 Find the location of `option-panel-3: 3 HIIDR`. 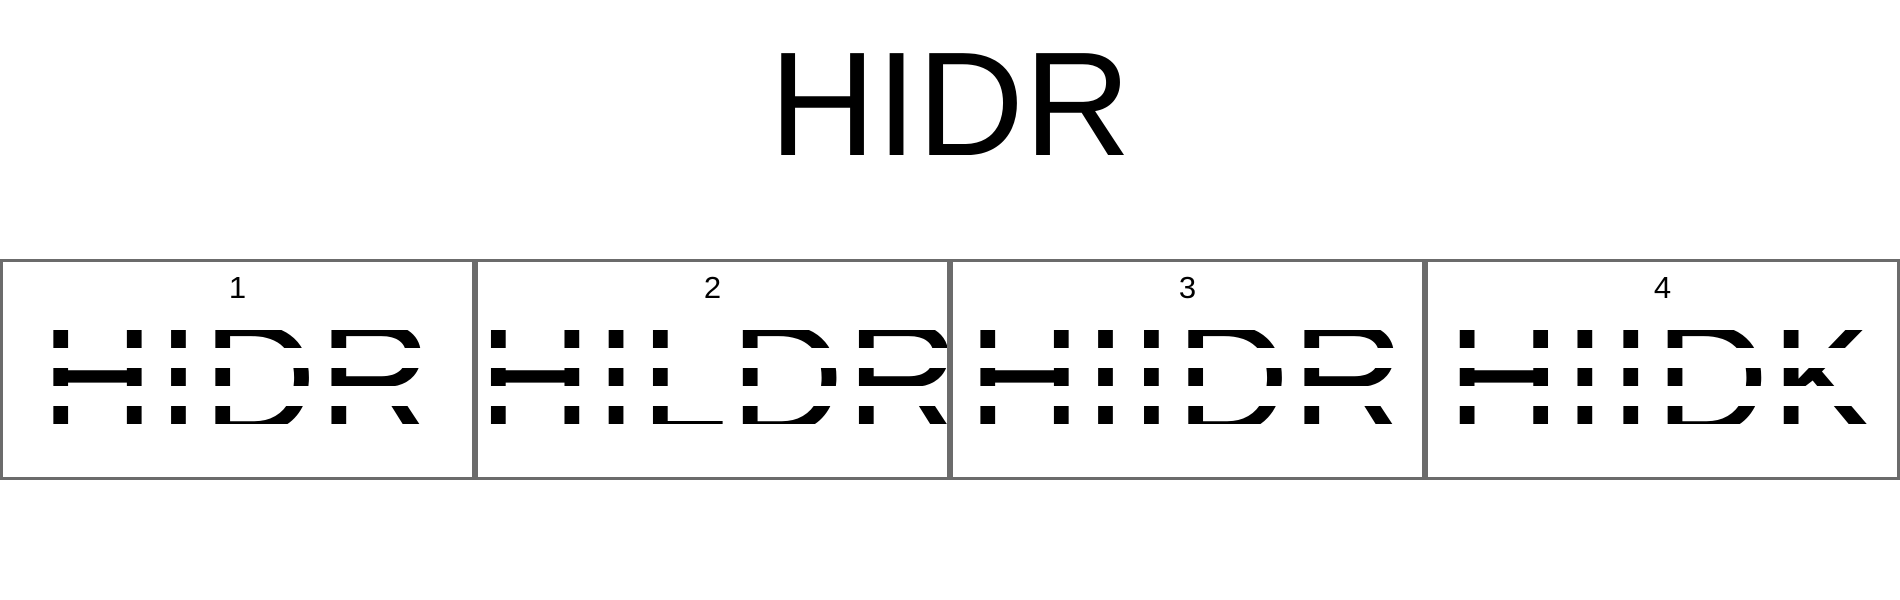

option-panel-3: 3 HIIDR is located at coordinates (1187, 369).